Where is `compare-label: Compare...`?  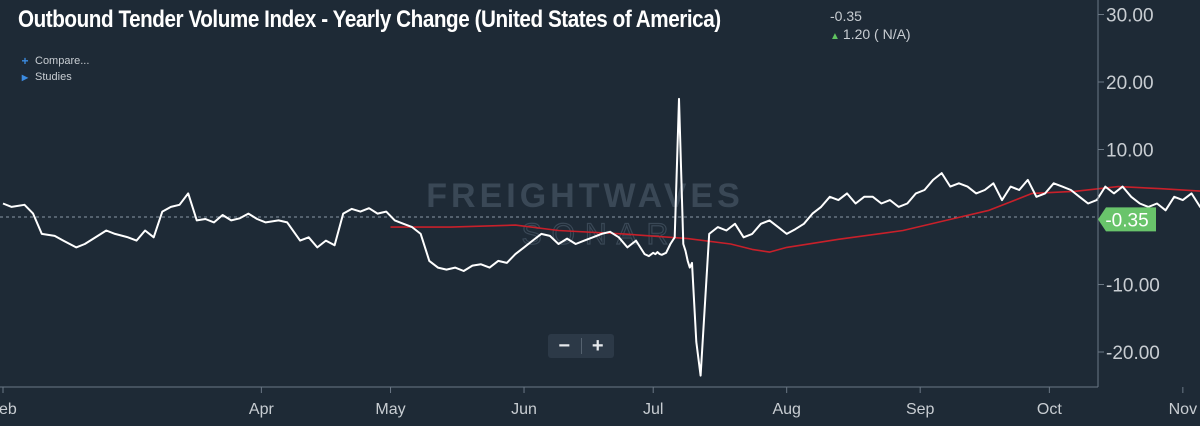 compare-label: Compare... is located at coordinates (62, 61).